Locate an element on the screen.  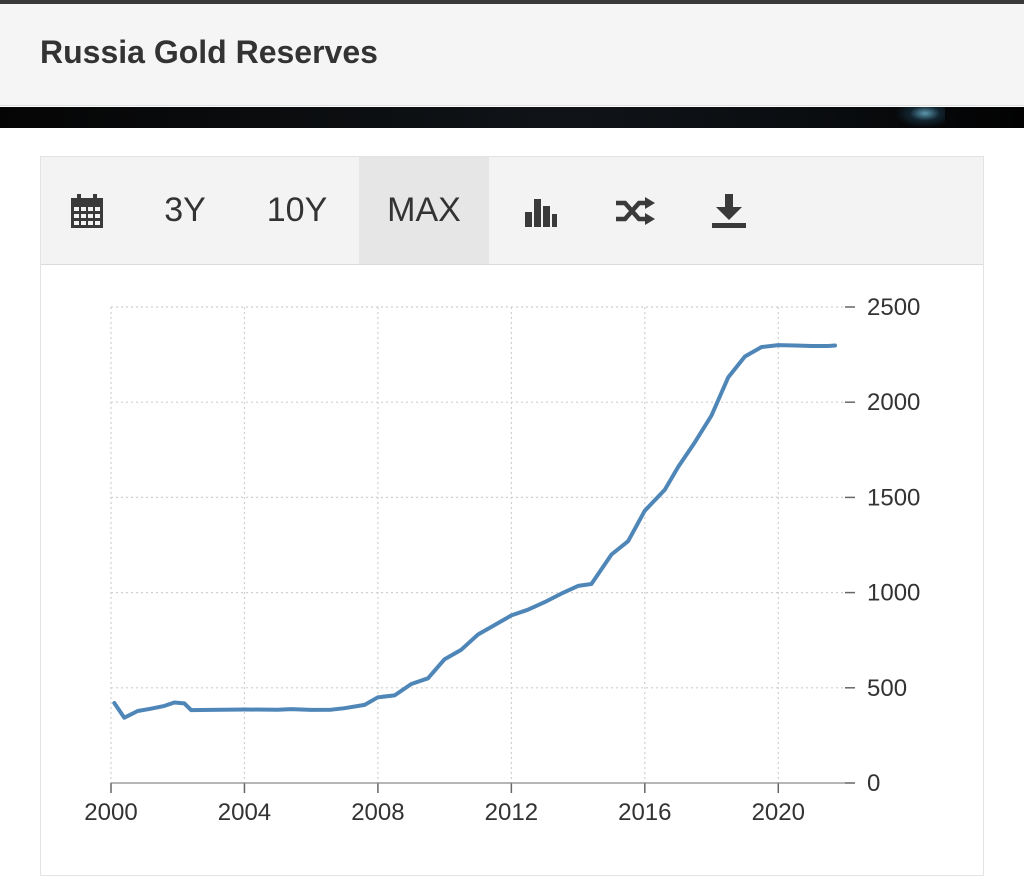
banner-glint is located at coordinates (920, 117).